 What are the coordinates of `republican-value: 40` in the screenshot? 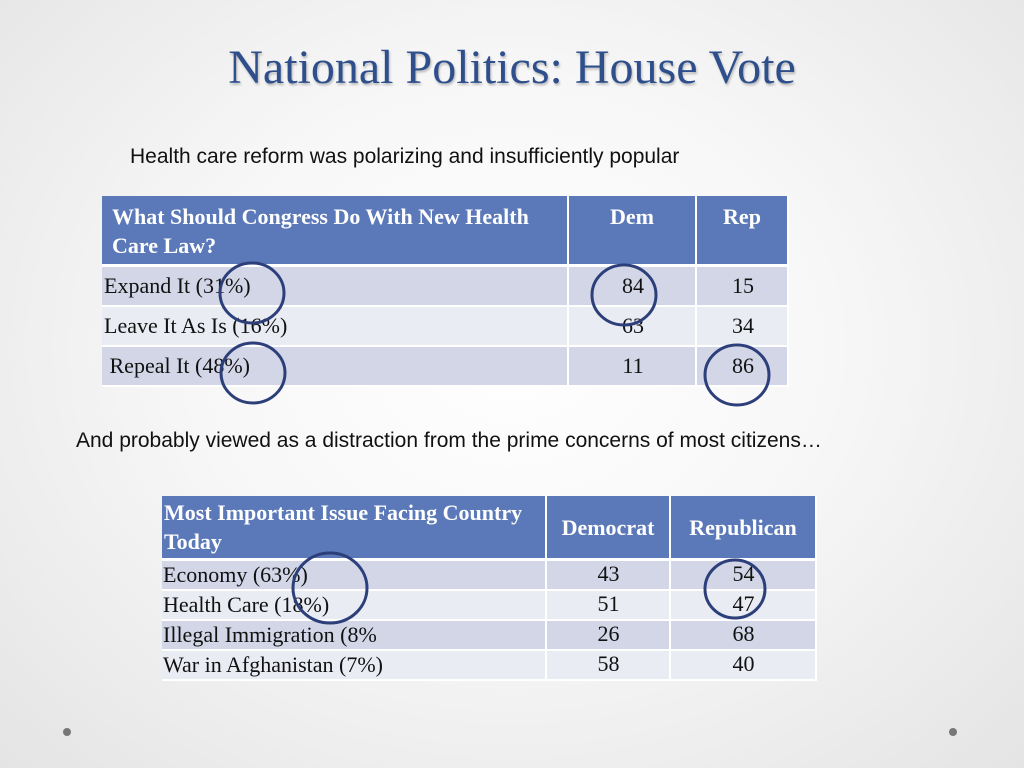 It's located at (743, 665).